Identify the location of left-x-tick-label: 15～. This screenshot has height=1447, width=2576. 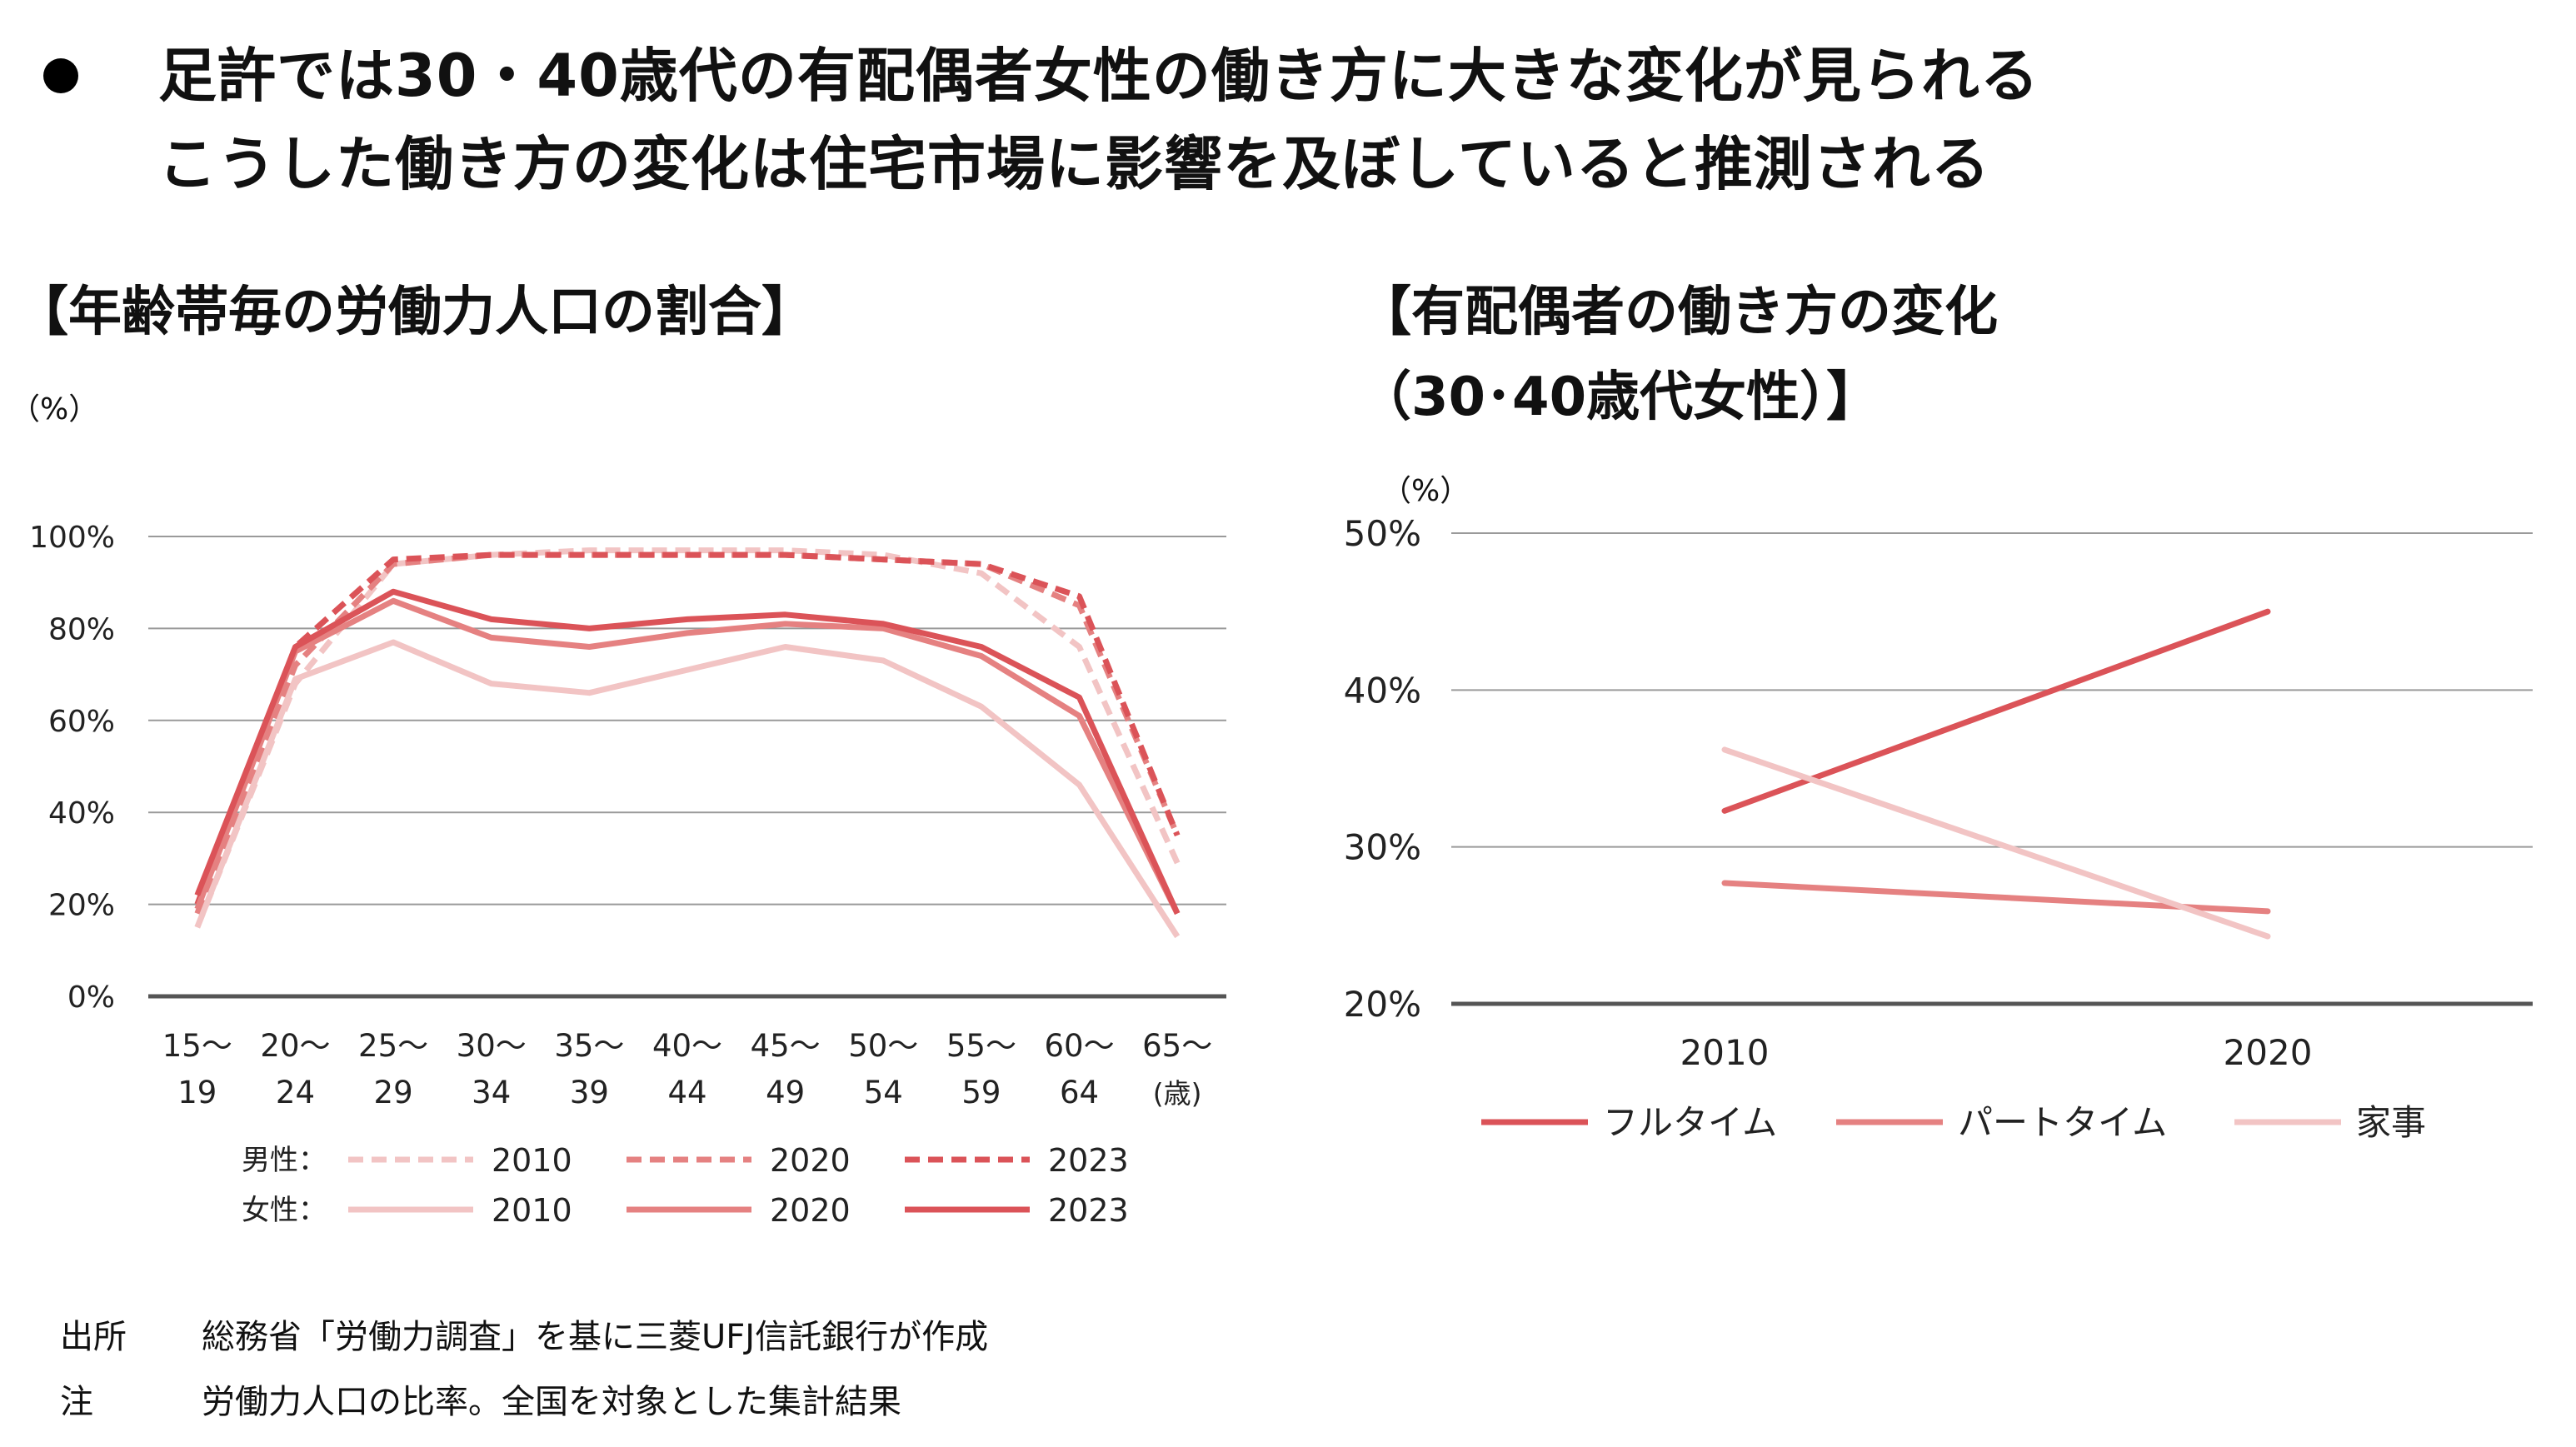
(197, 1046).